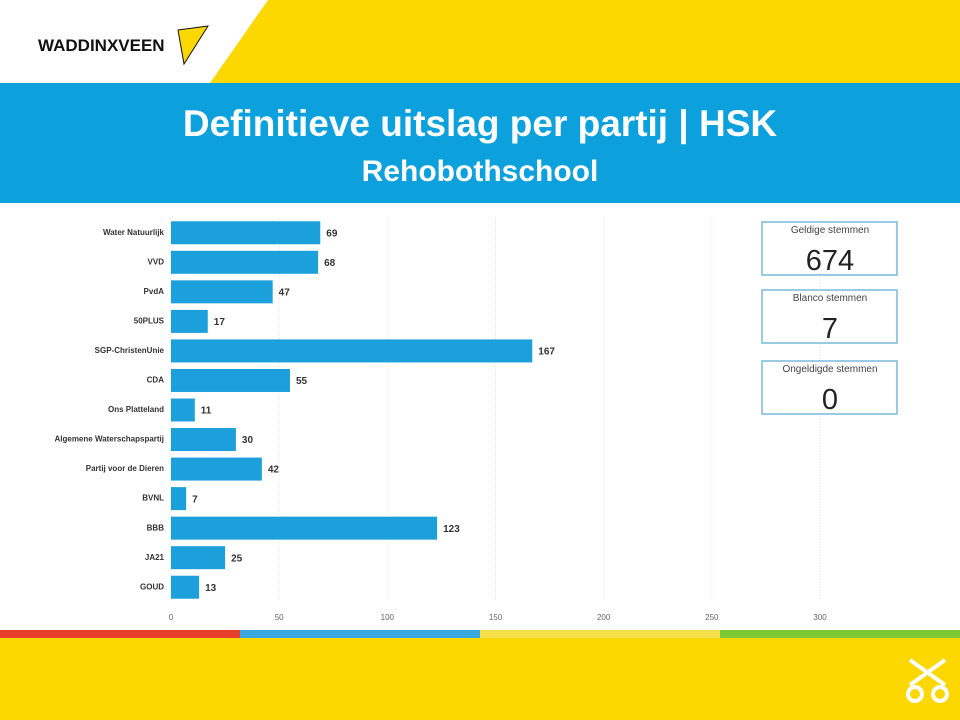  What do you see at coordinates (155, 557) in the screenshot?
I see `y-tick-label: JA21` at bounding box center [155, 557].